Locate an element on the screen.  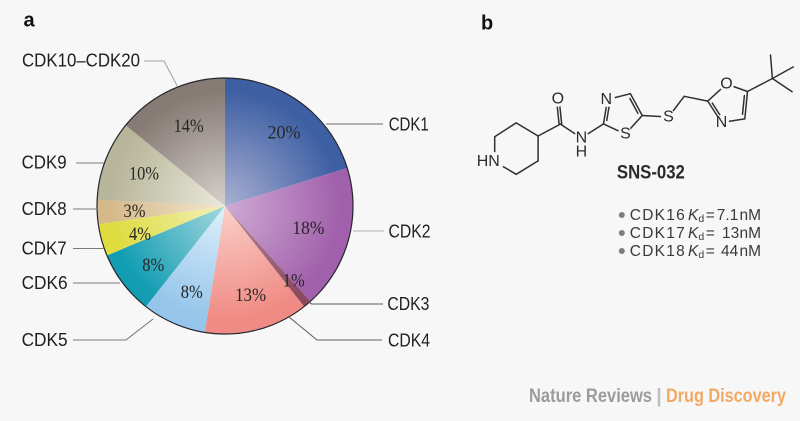
svg-text: CDK5 is located at coordinates (45, 340).